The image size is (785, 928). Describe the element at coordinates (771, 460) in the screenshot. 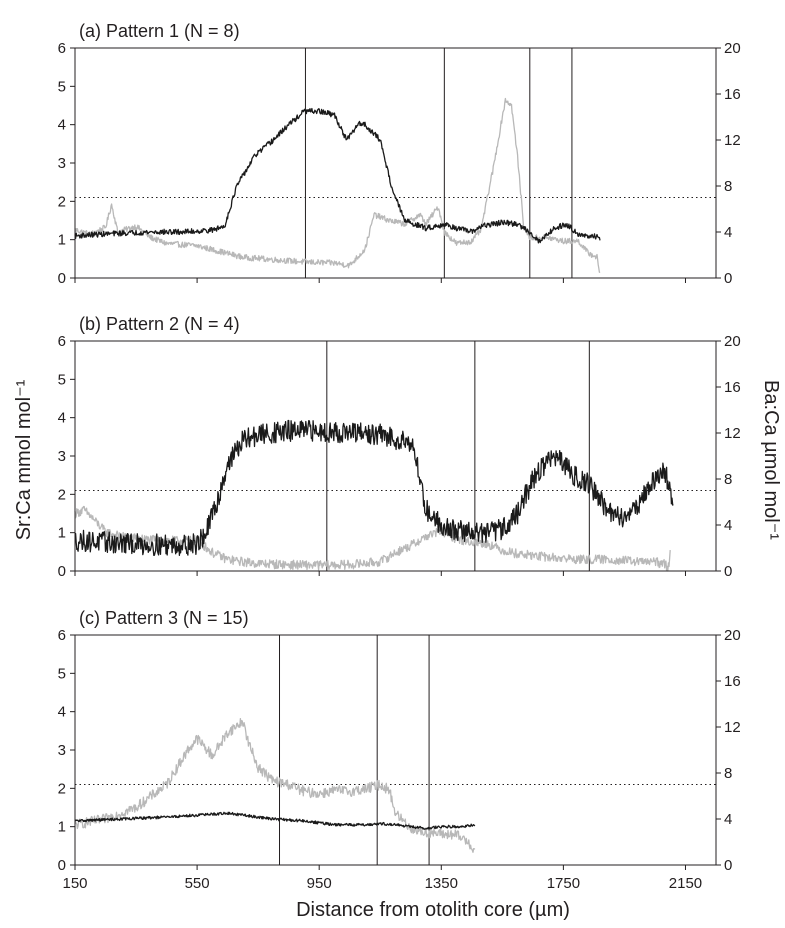

I see `y-right-axis-title: Ba:Ca µmol mol⁻¹` at that location.